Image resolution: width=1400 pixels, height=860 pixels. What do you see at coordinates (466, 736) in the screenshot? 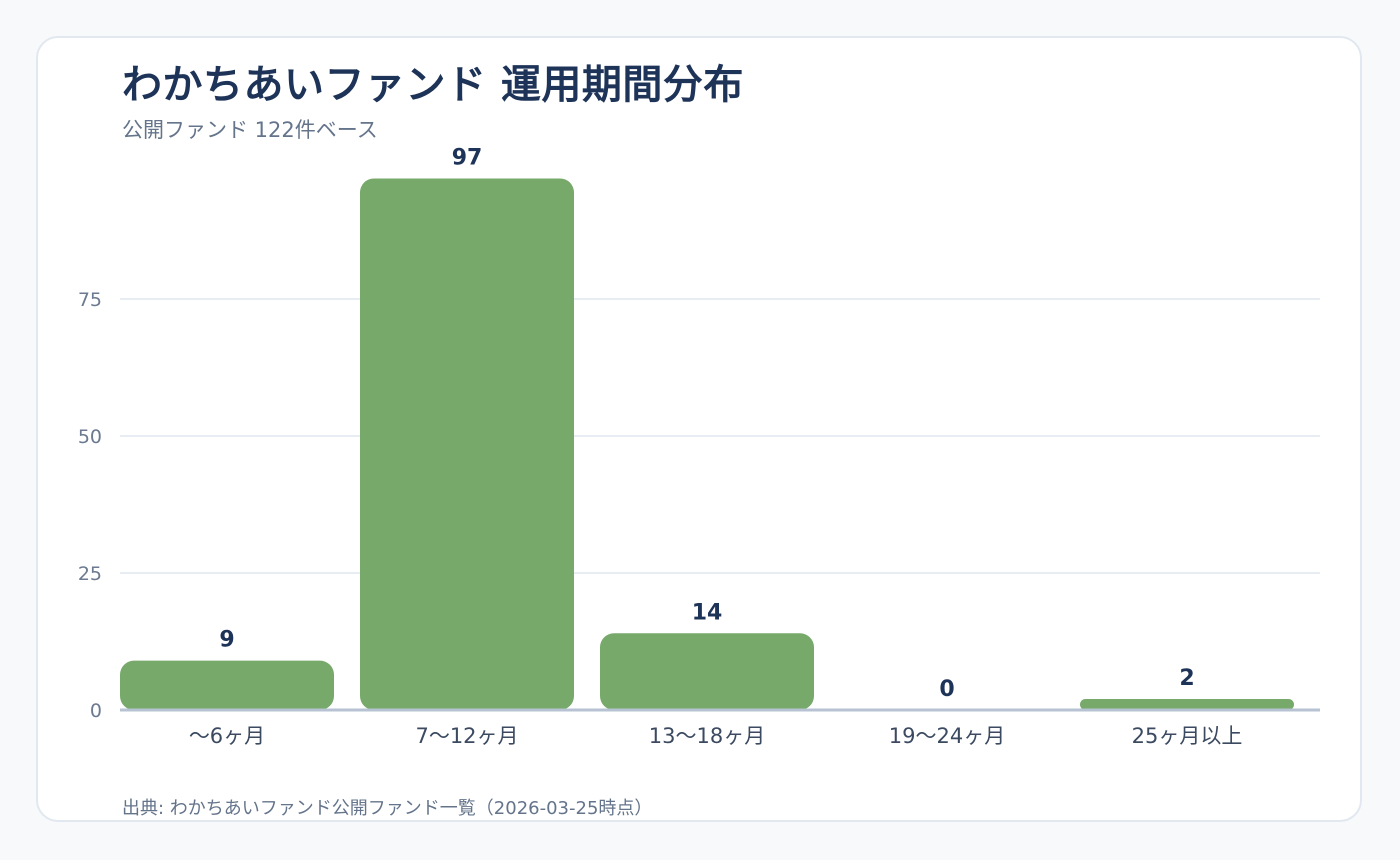
I see `x-tick-label: 7〜12ヶ月` at bounding box center [466, 736].